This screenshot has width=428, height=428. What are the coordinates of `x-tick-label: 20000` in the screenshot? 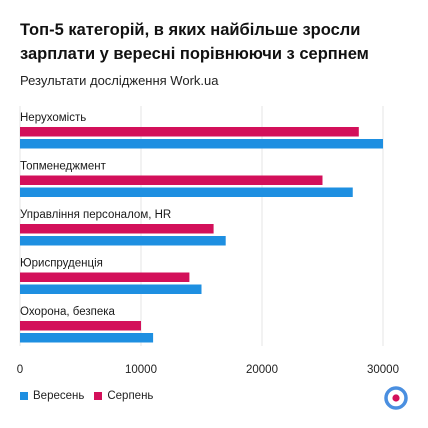 It's located at (262, 370).